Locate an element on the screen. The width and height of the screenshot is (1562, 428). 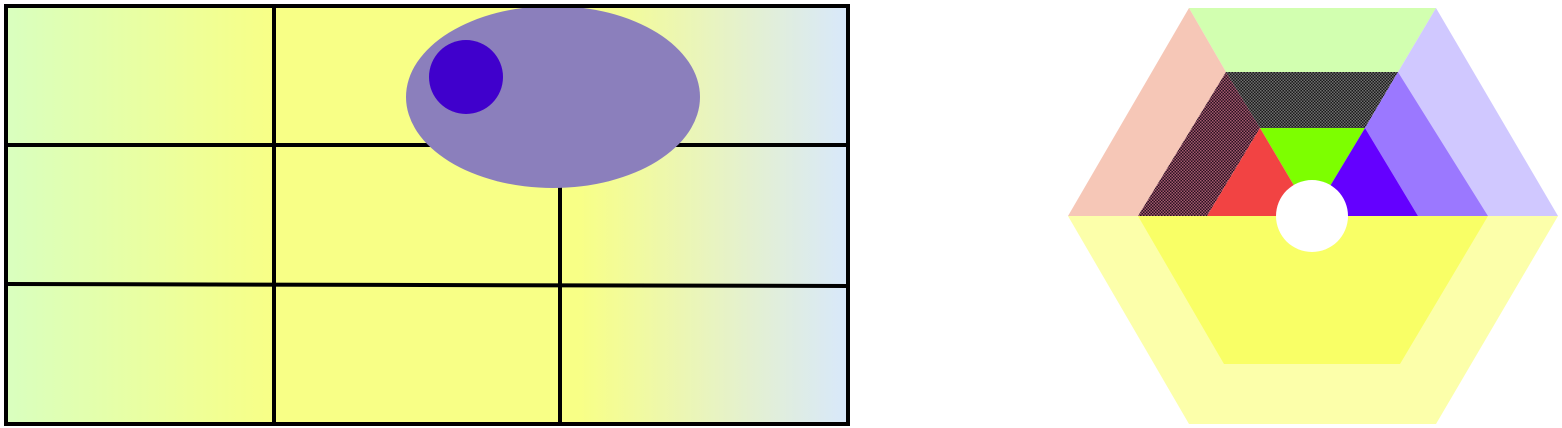
hex-bottom-middle is located at coordinates (1313, 290).